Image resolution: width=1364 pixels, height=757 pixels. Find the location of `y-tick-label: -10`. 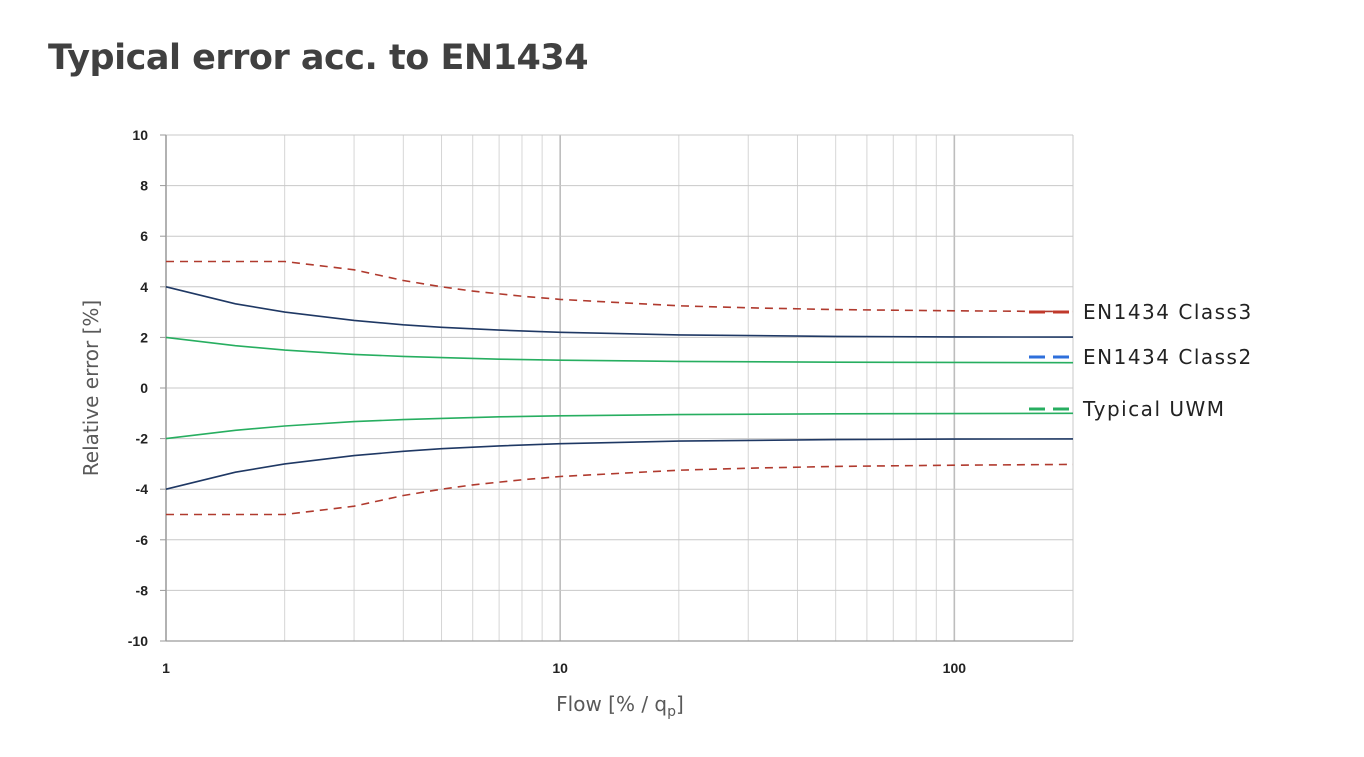

y-tick-label: -10 is located at coordinates (138, 641).